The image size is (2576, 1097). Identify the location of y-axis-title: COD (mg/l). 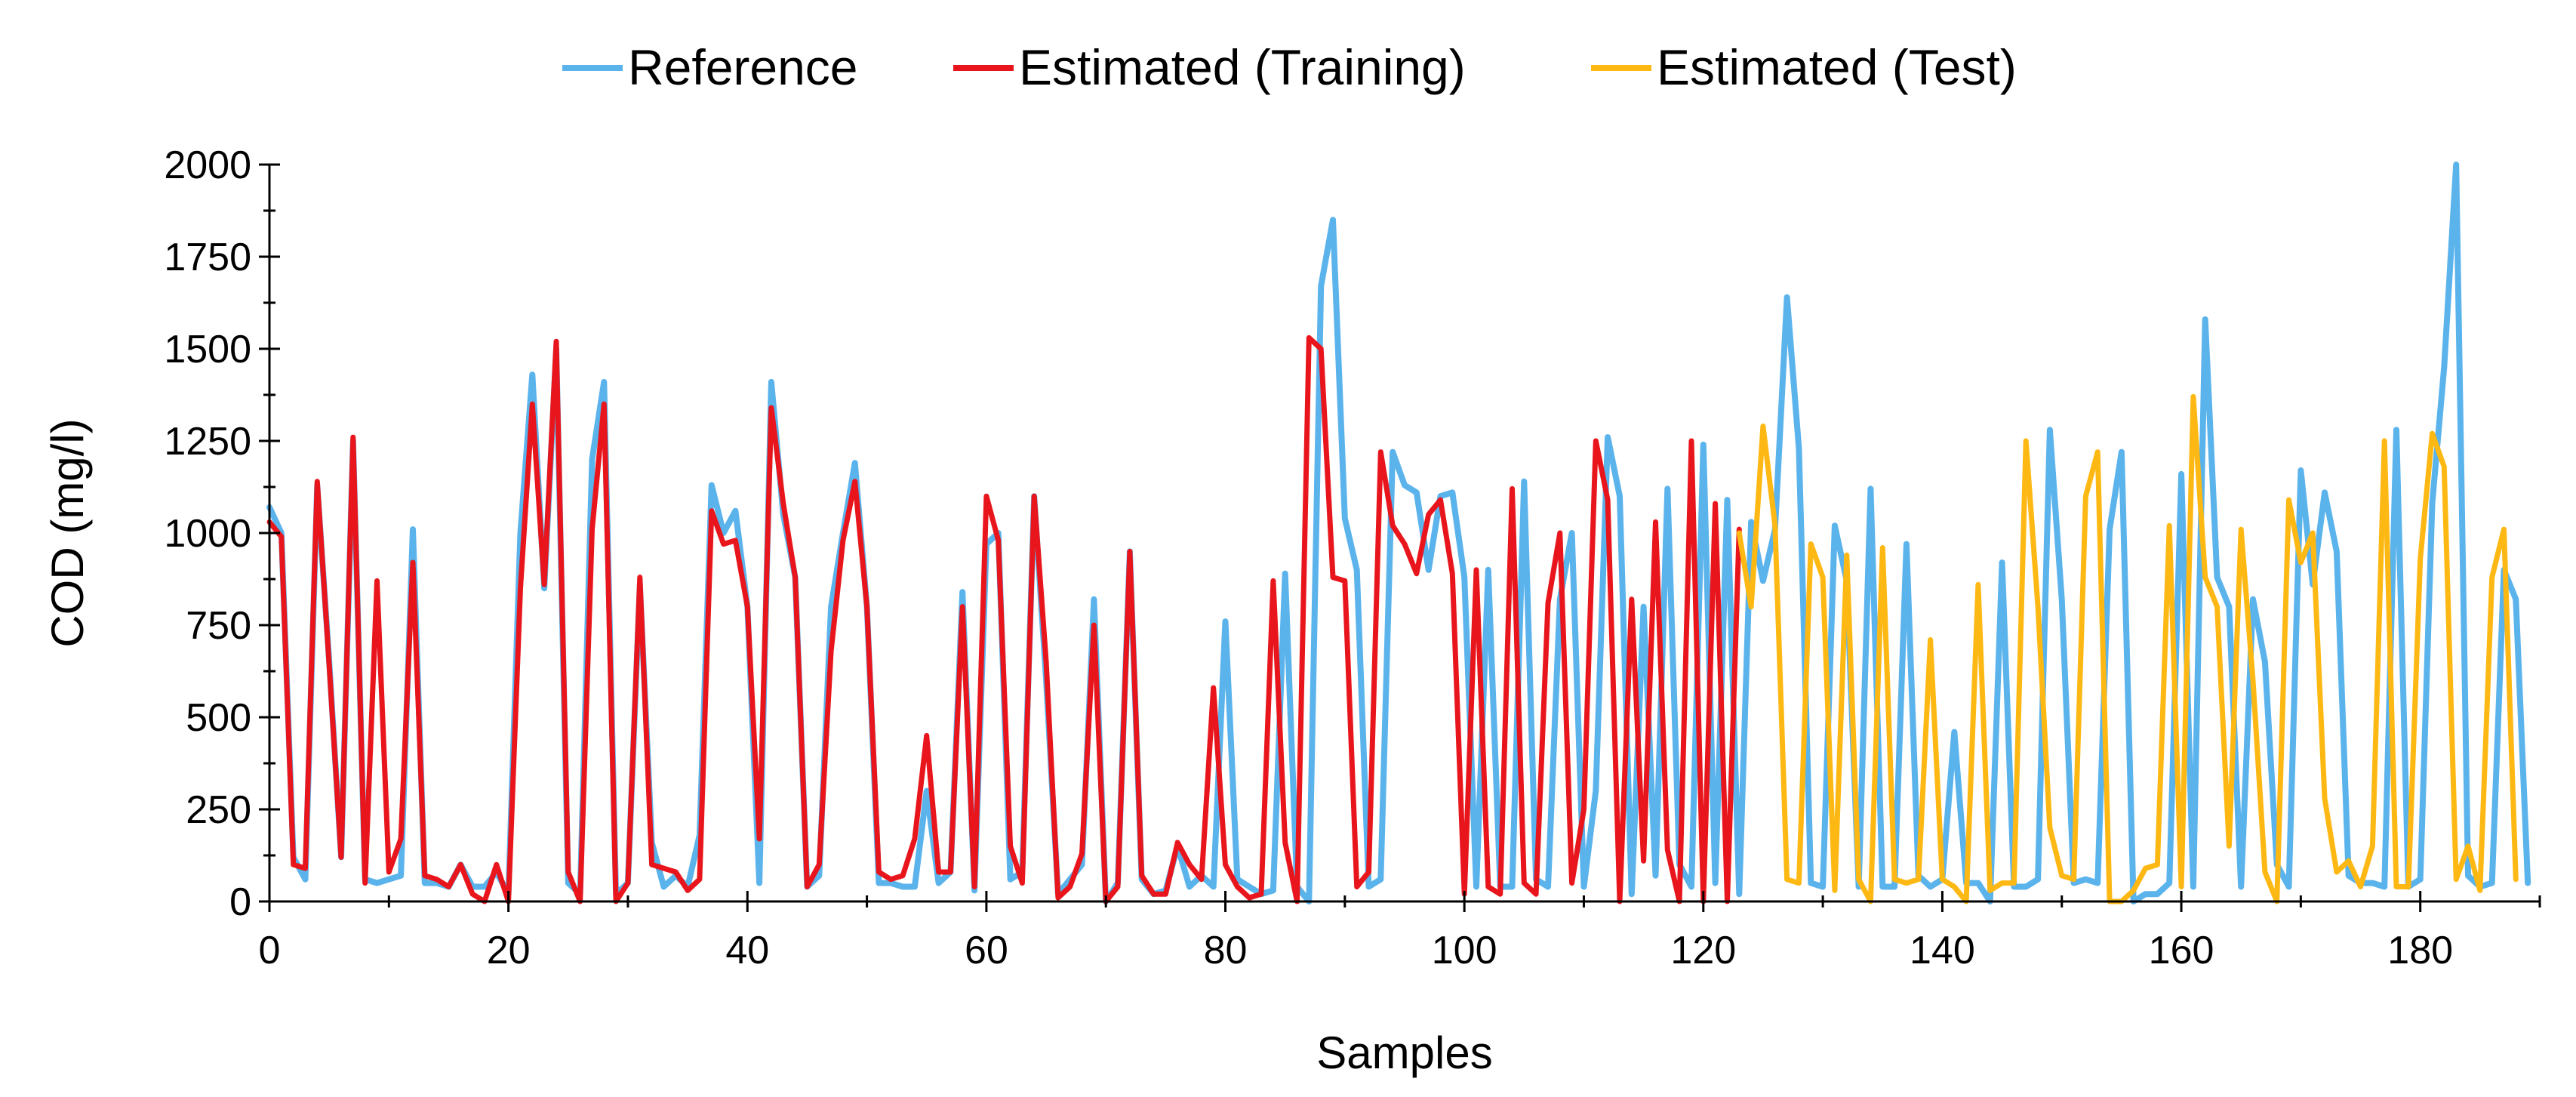
(67, 532).